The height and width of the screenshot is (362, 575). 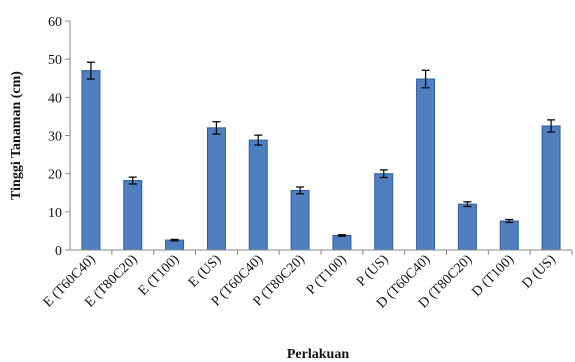 What do you see at coordinates (318, 354) in the screenshot?
I see `x-axis-title: Perlakuan` at bounding box center [318, 354].